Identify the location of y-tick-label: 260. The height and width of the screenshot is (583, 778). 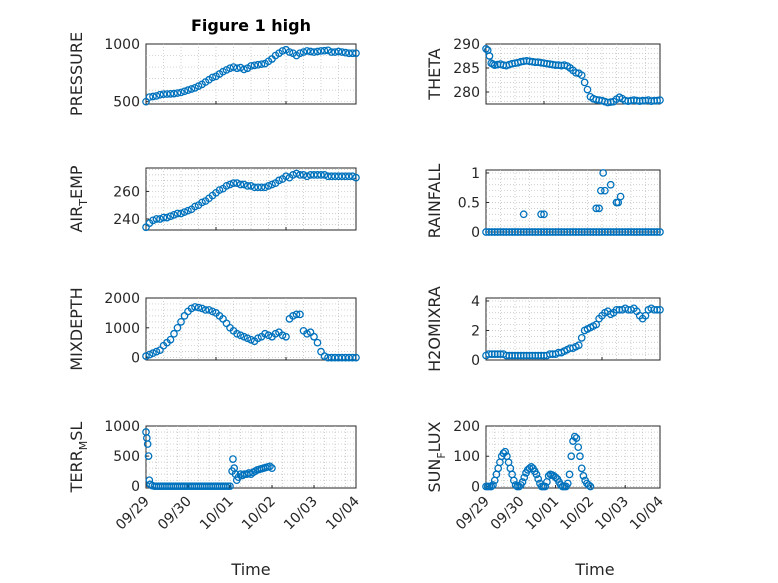
(126, 192).